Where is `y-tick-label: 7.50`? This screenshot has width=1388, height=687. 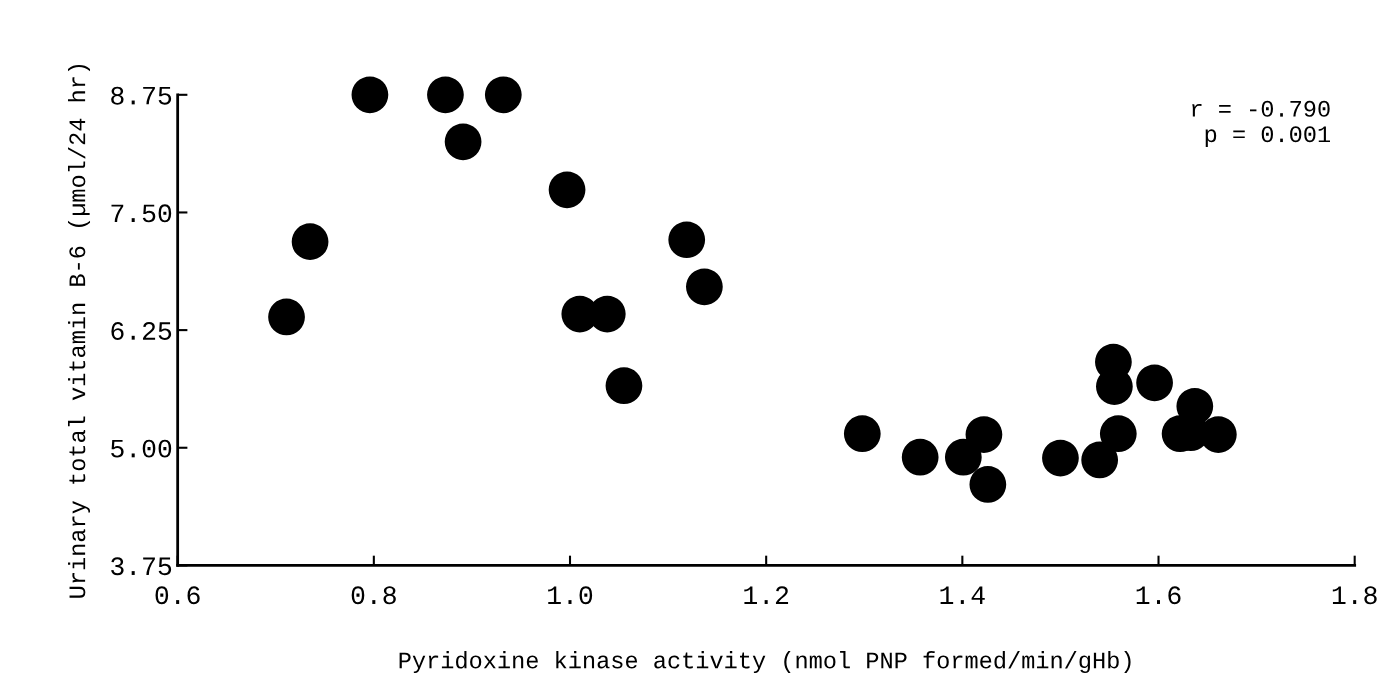
y-tick-label: 7.50 is located at coordinates (141, 213).